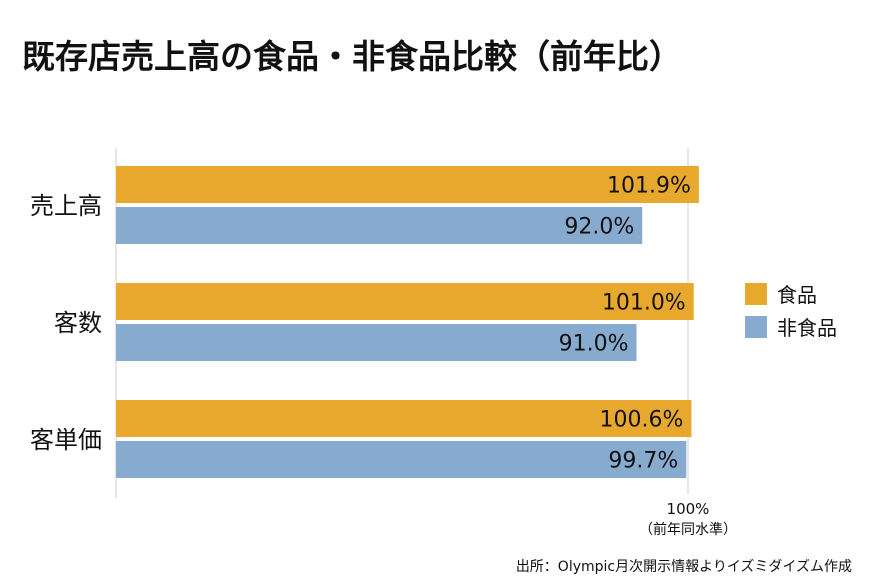  I want to click on legend-swatch-food, so click(756, 294).